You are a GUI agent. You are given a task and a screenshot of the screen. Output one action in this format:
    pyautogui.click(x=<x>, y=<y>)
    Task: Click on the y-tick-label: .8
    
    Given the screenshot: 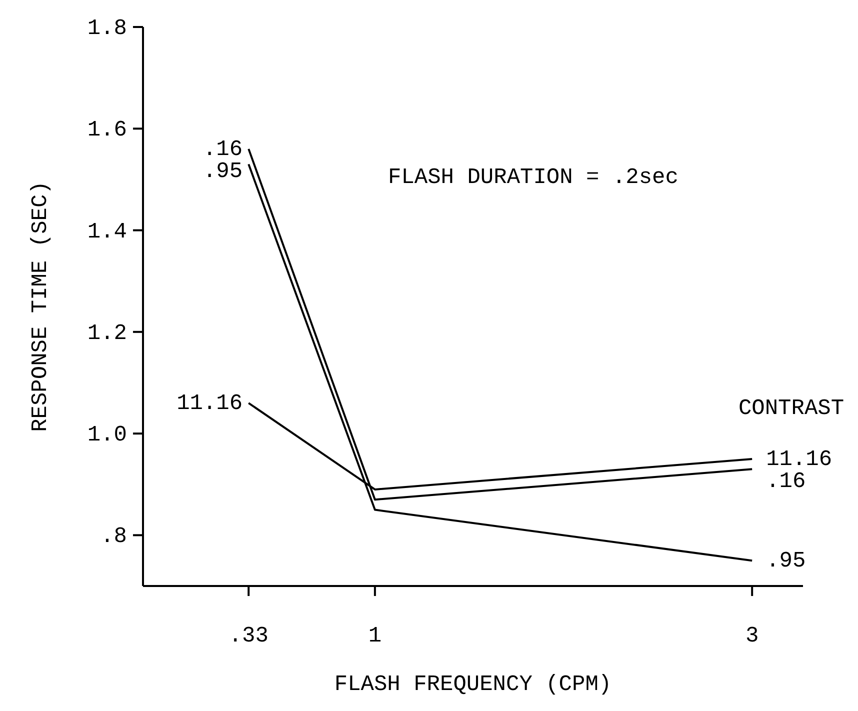 What is the action you would take?
    pyautogui.click(x=113, y=537)
    